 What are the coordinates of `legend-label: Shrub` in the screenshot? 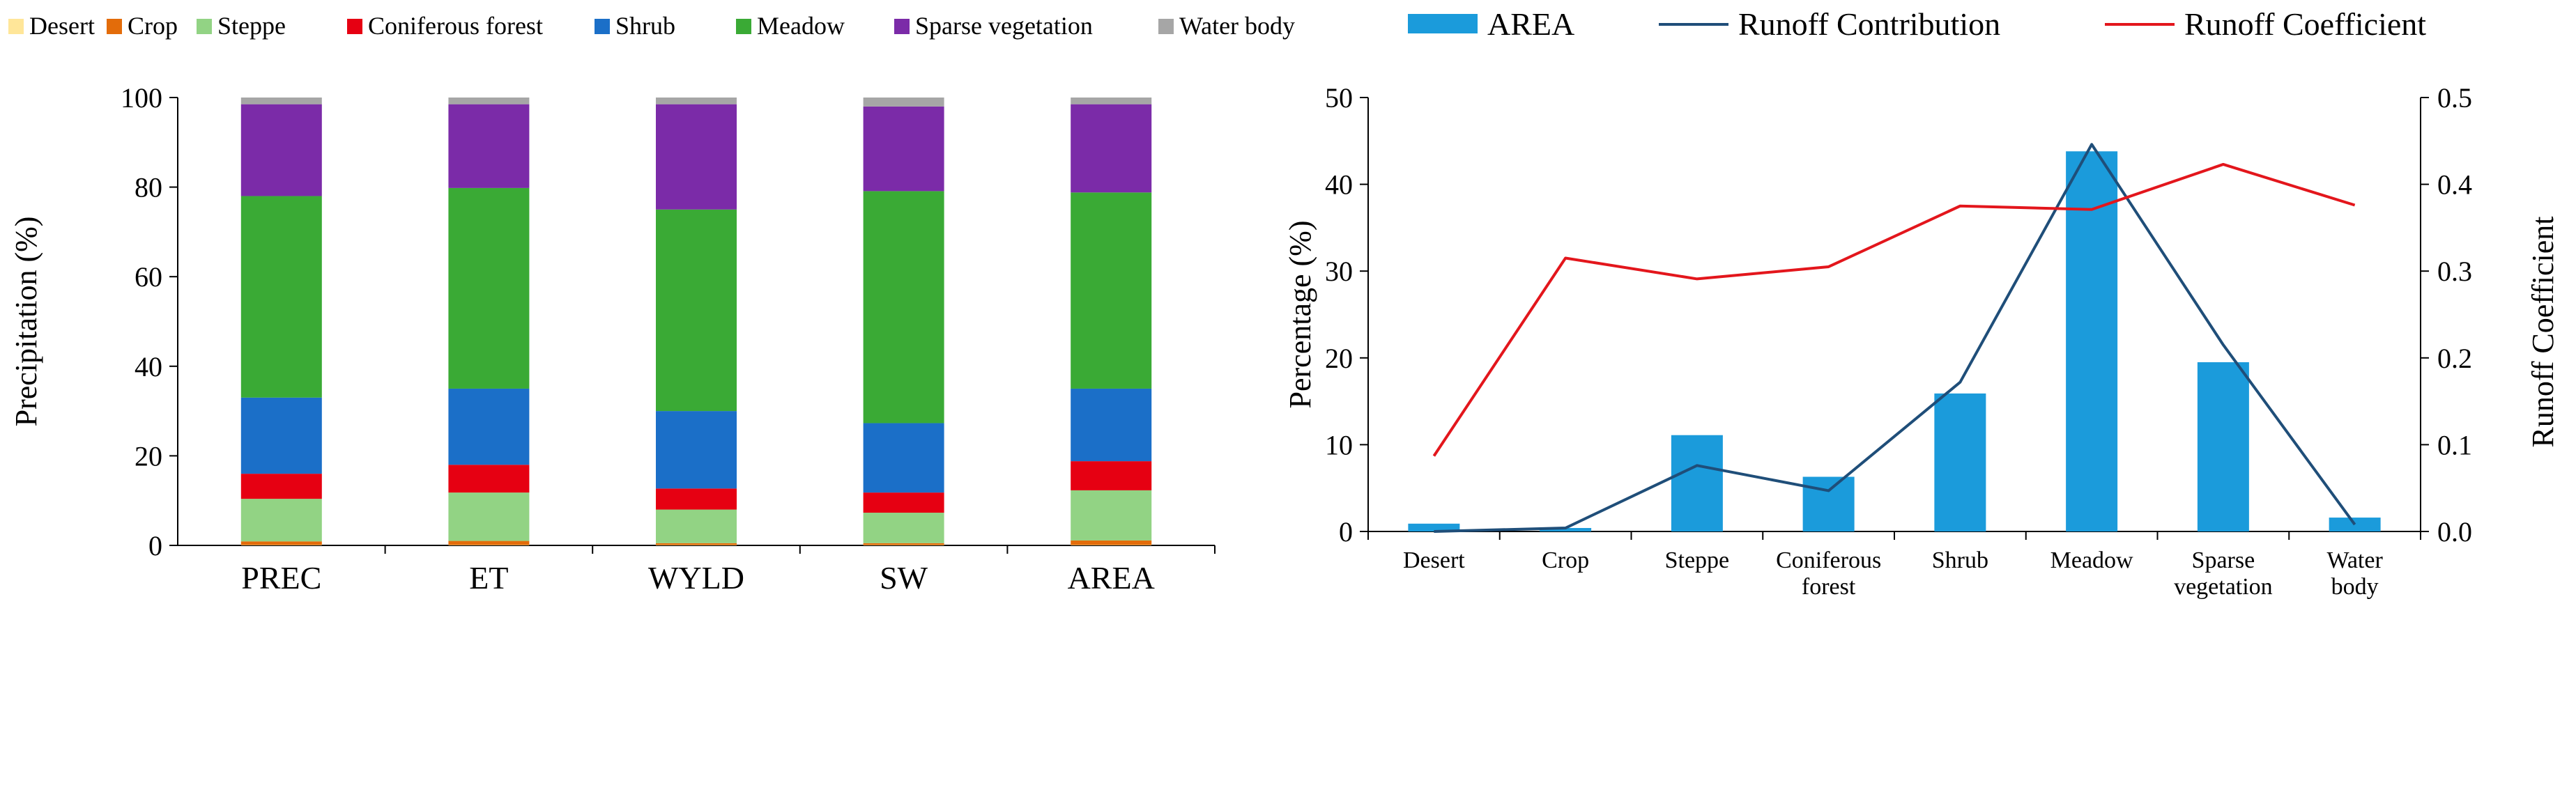 It's located at (645, 26).